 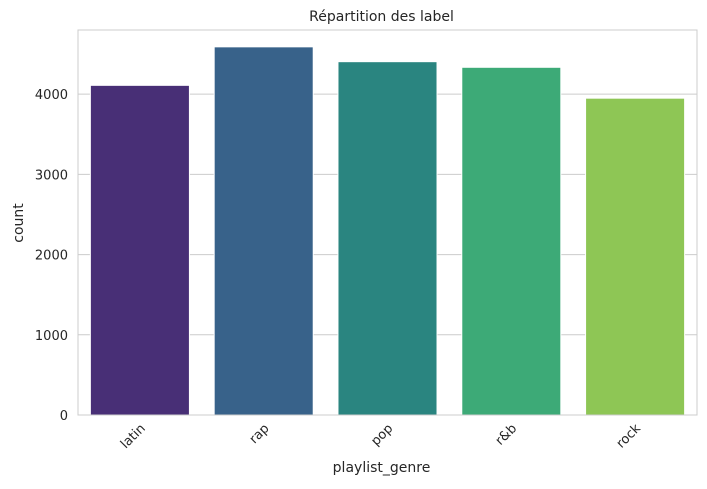 What do you see at coordinates (133, 436) in the screenshot?
I see `x-tick-label: latin` at bounding box center [133, 436].